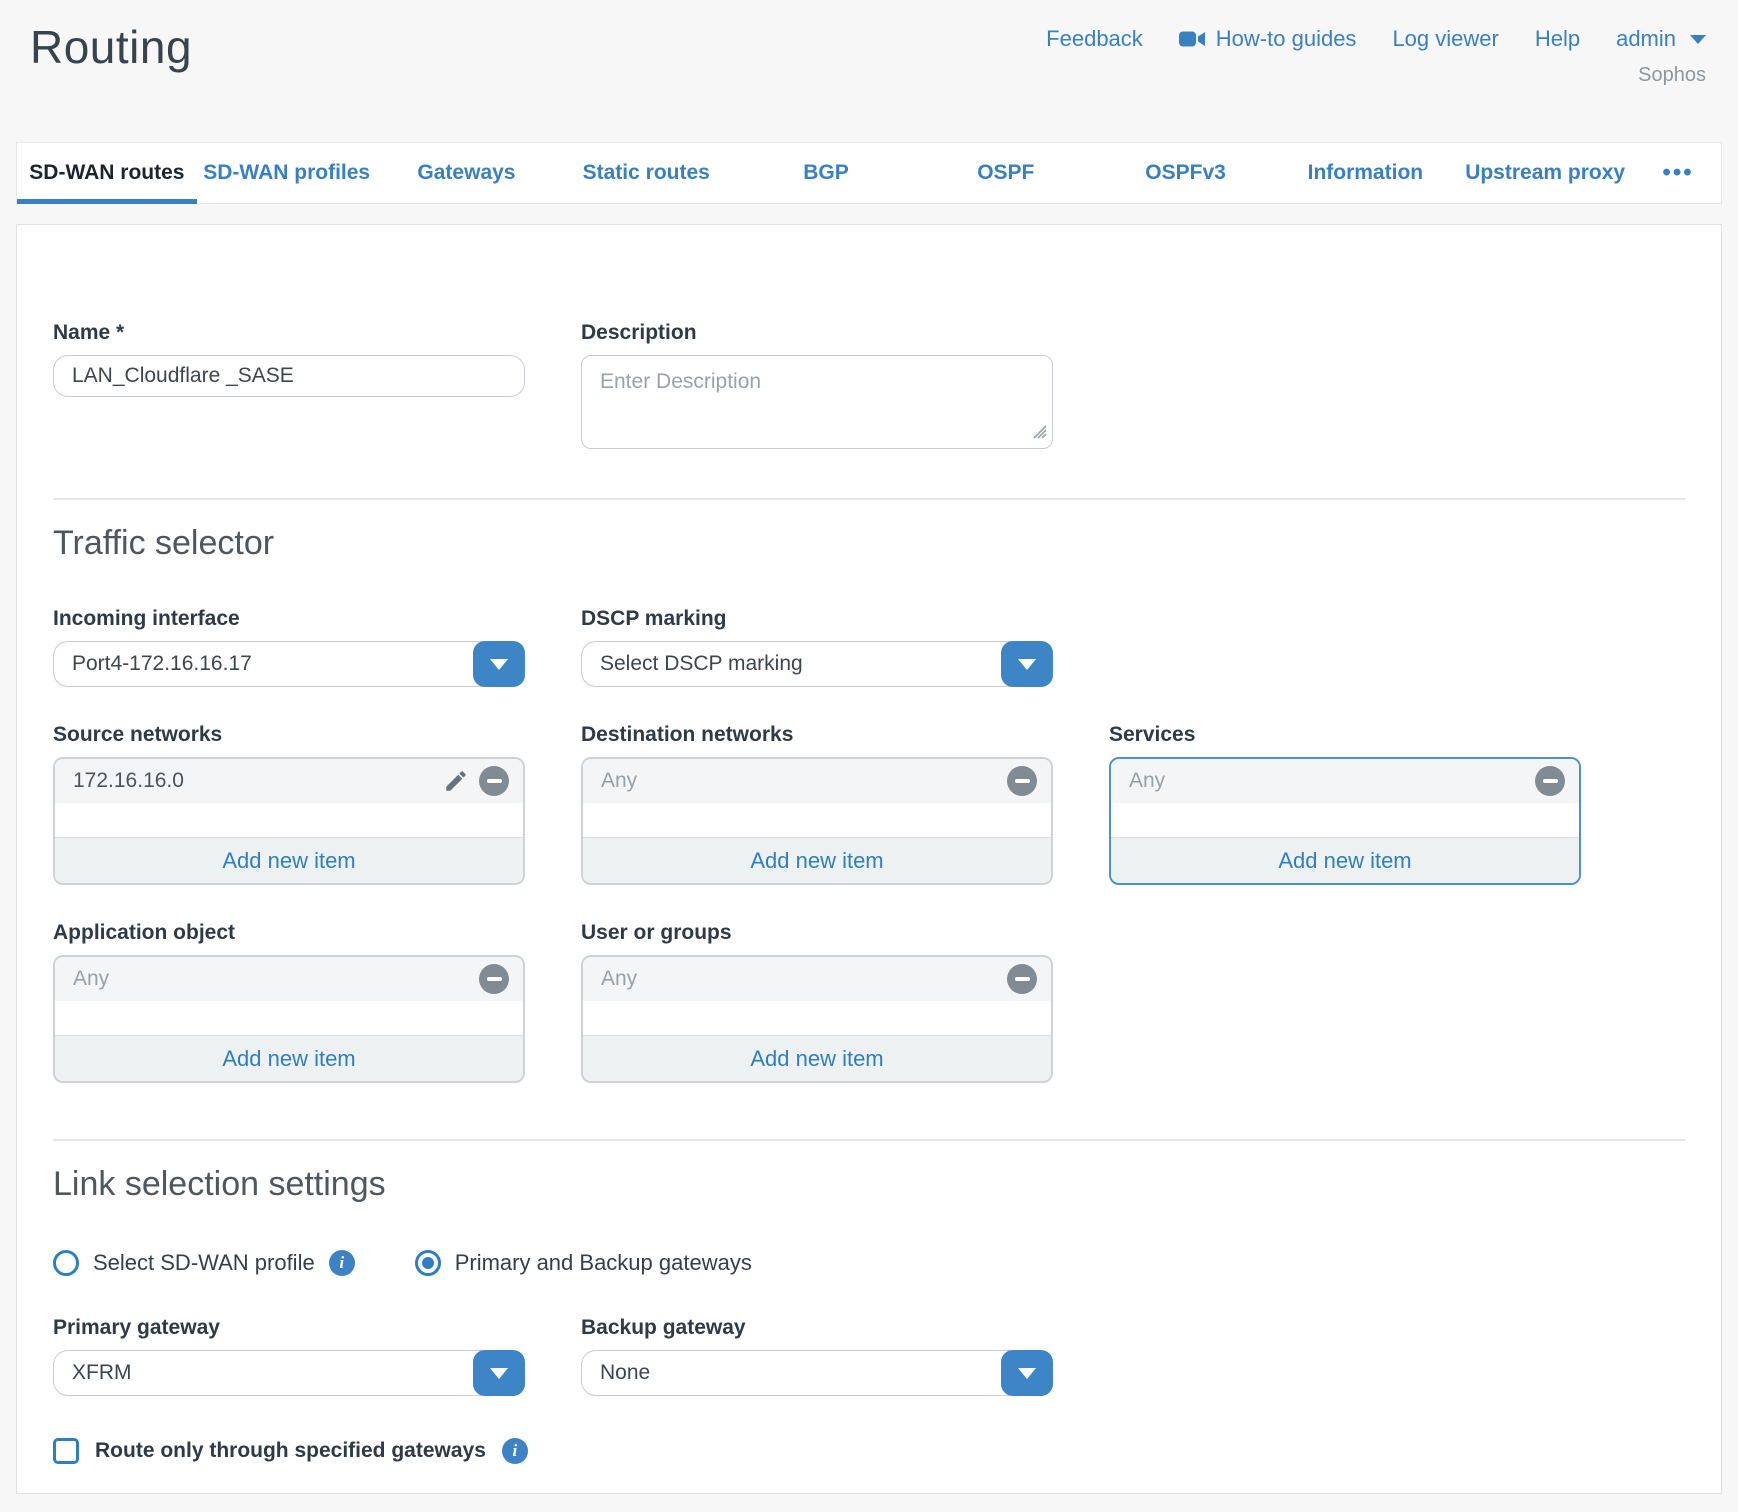 This screenshot has height=1512, width=1738. I want to click on name-label: Name *, so click(89, 332).